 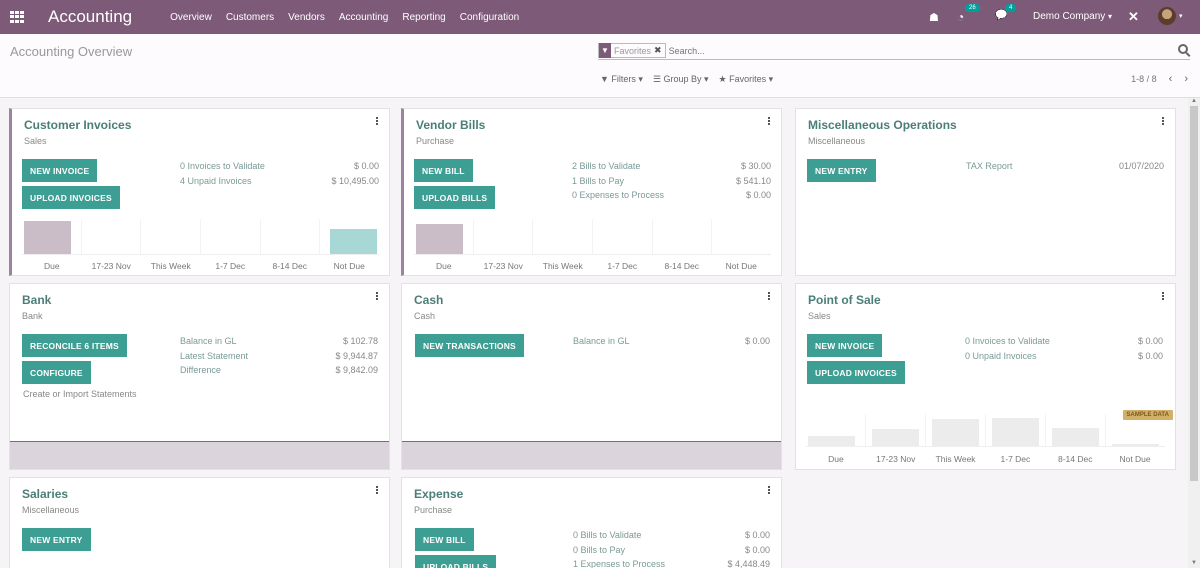 I want to click on stat-row: 2 Bills to Validate $ 30.00, so click(x=671, y=168).